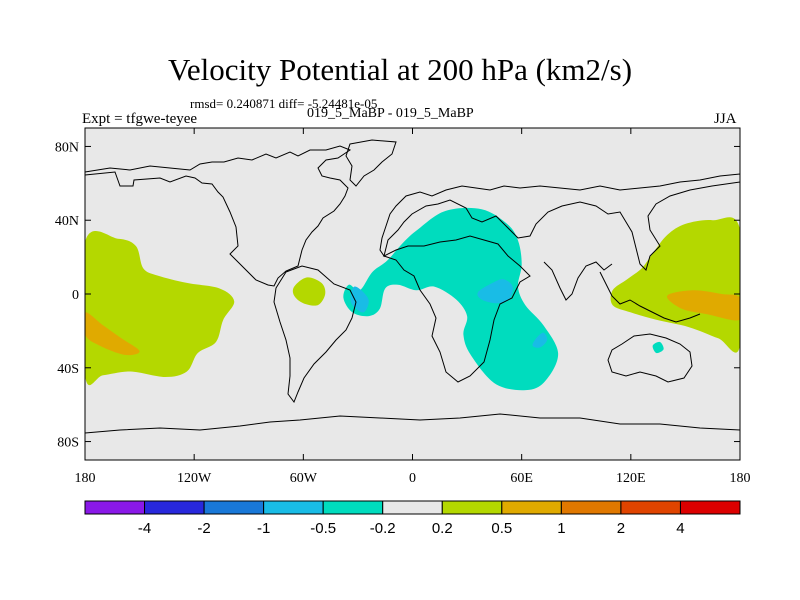 The height and width of the screenshot is (600, 800). What do you see at coordinates (559, 222) in the screenshot?
I see `coastline-europe-asia` at bounding box center [559, 222].